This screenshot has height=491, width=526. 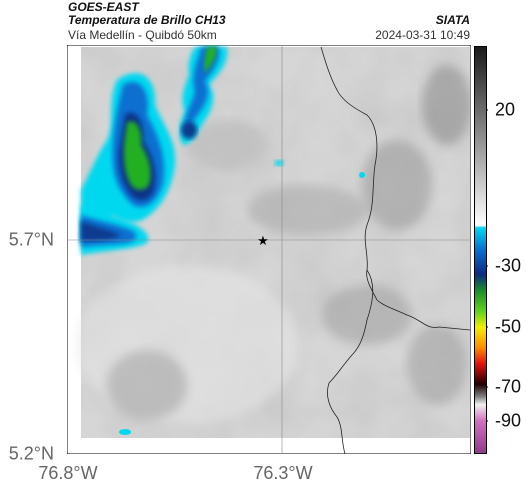 What do you see at coordinates (31, 239) in the screenshot?
I see `lat-tick-5-7: 5.7°N` at bounding box center [31, 239].